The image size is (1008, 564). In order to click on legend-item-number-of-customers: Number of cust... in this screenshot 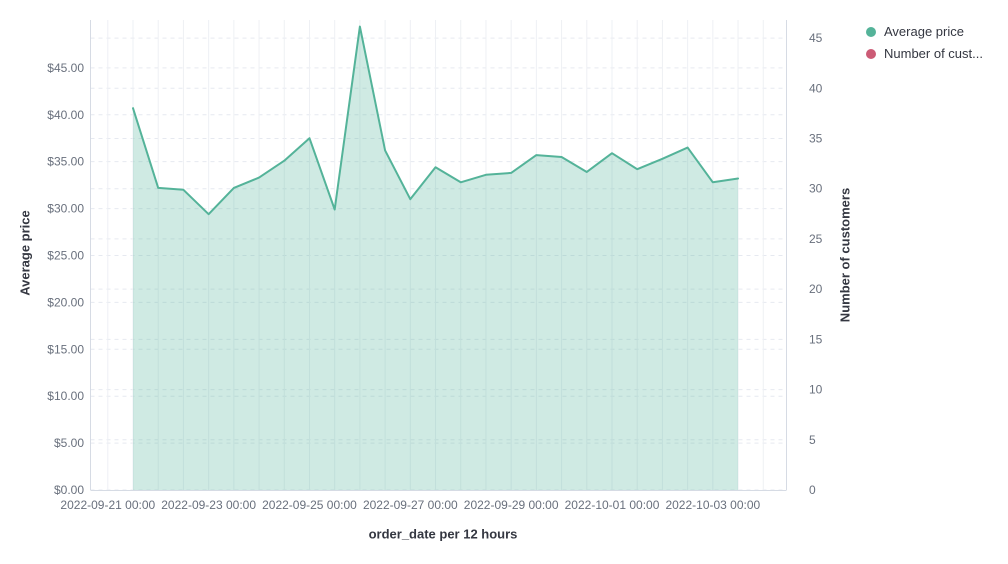, I will do `click(924, 53)`.